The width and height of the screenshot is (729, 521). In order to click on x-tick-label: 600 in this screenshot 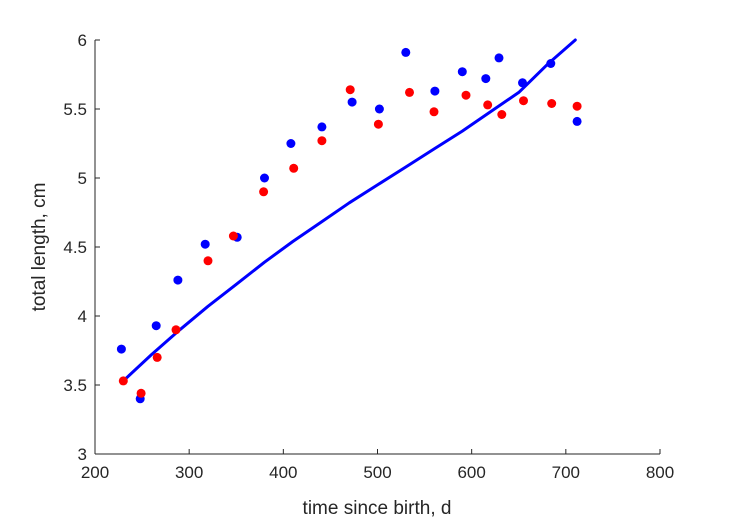, I will do `click(471, 472)`.